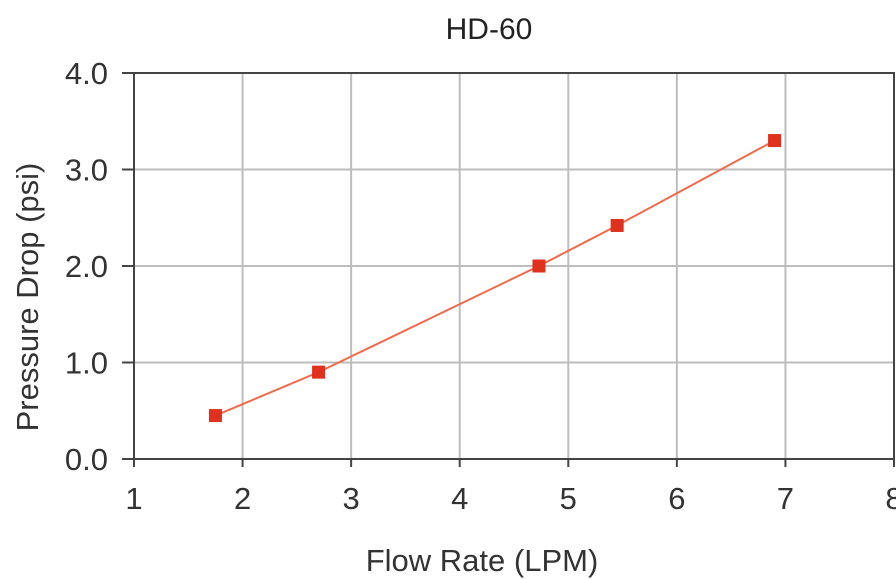 This screenshot has height=579, width=896. Describe the element at coordinates (482, 560) in the screenshot. I see `x-axis-label: Flow Rate (LPM)` at that location.